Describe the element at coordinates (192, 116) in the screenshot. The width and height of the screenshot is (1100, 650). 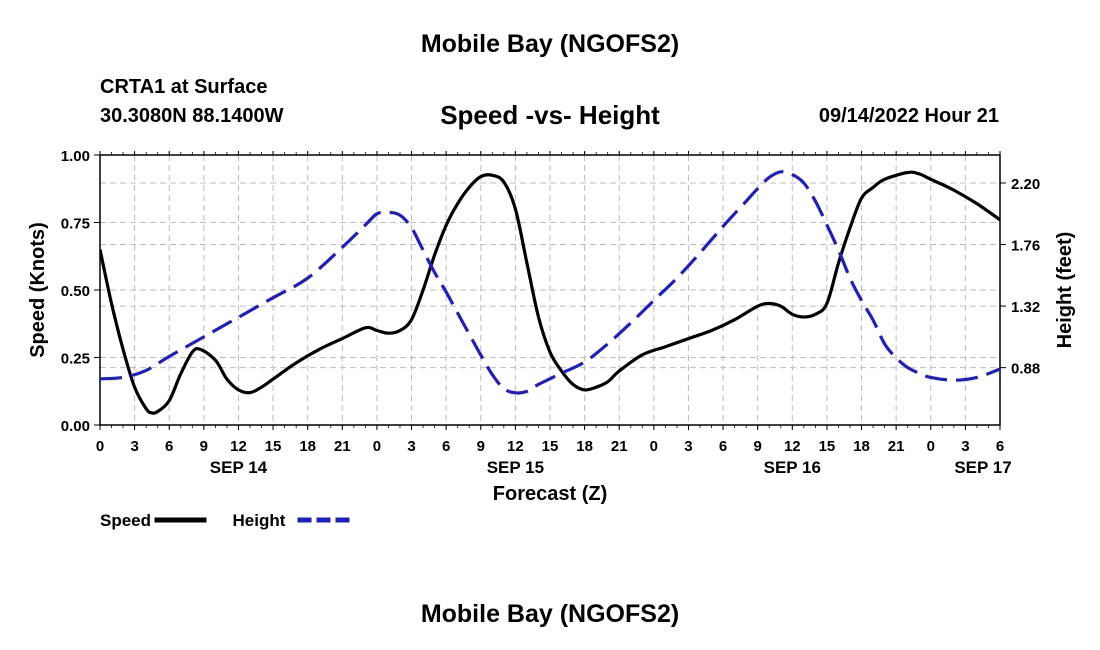
I see `station-coordinates: 30.3080N 88.1400W` at that location.